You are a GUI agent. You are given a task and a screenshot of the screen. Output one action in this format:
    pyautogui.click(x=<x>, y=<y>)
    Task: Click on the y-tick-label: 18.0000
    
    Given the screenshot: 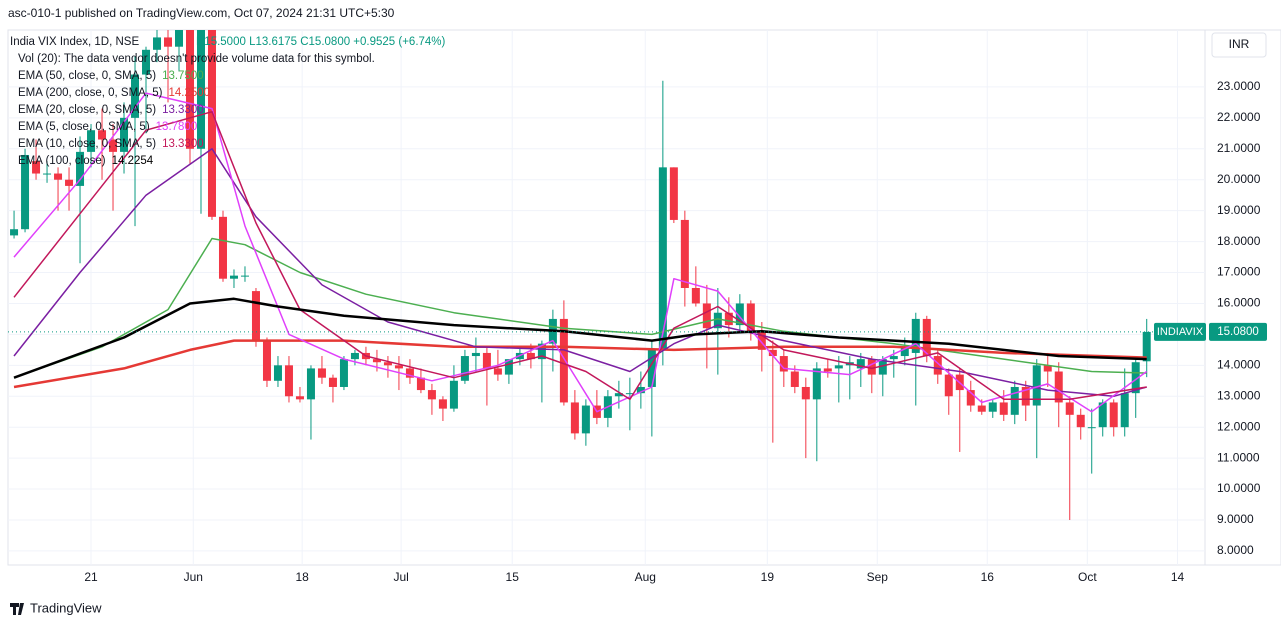 What is the action you would take?
    pyautogui.click(x=1239, y=241)
    